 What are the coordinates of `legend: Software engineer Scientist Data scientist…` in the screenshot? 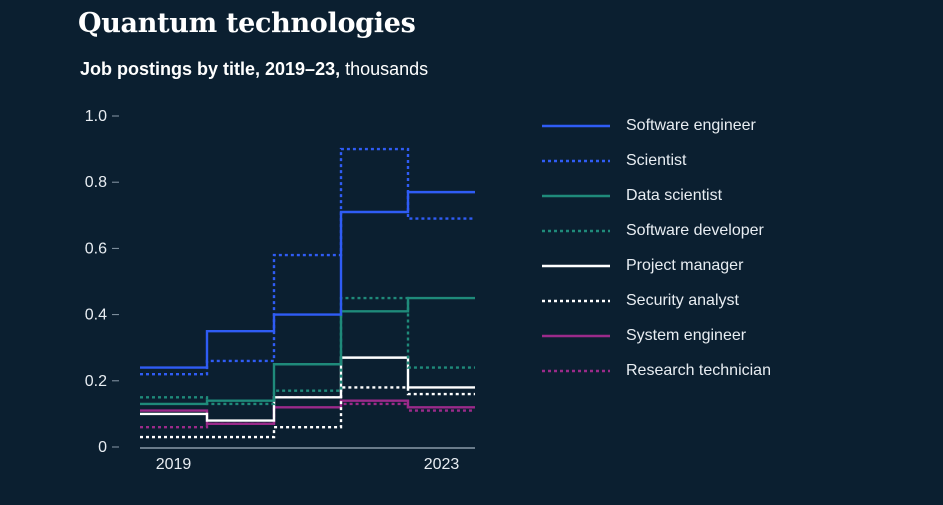 It's located at (655, 248).